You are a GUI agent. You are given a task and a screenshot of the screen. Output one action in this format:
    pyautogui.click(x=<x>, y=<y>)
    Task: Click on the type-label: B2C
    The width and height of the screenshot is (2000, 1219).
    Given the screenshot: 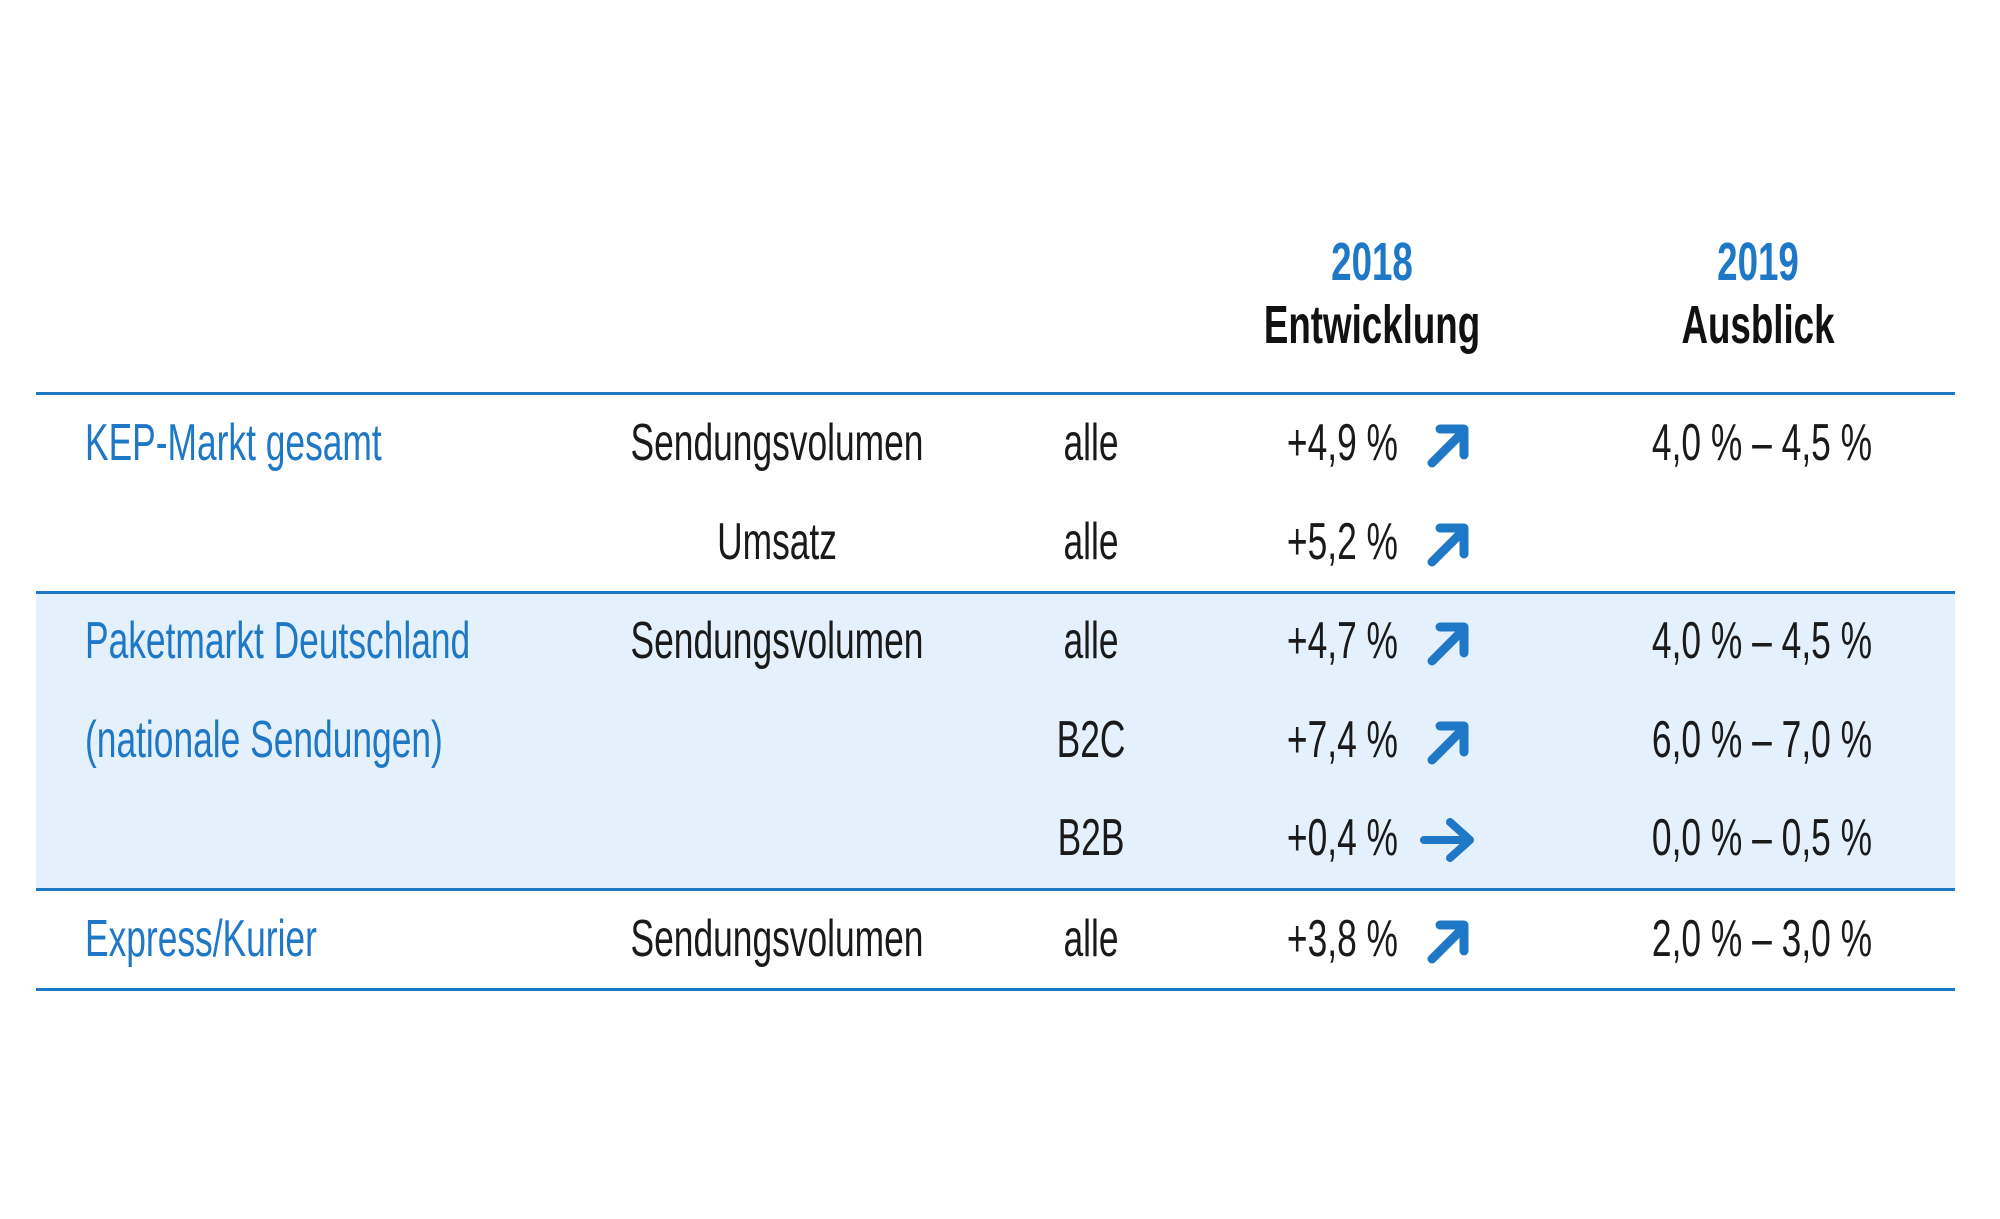 What is the action you would take?
    pyautogui.click(x=1091, y=740)
    